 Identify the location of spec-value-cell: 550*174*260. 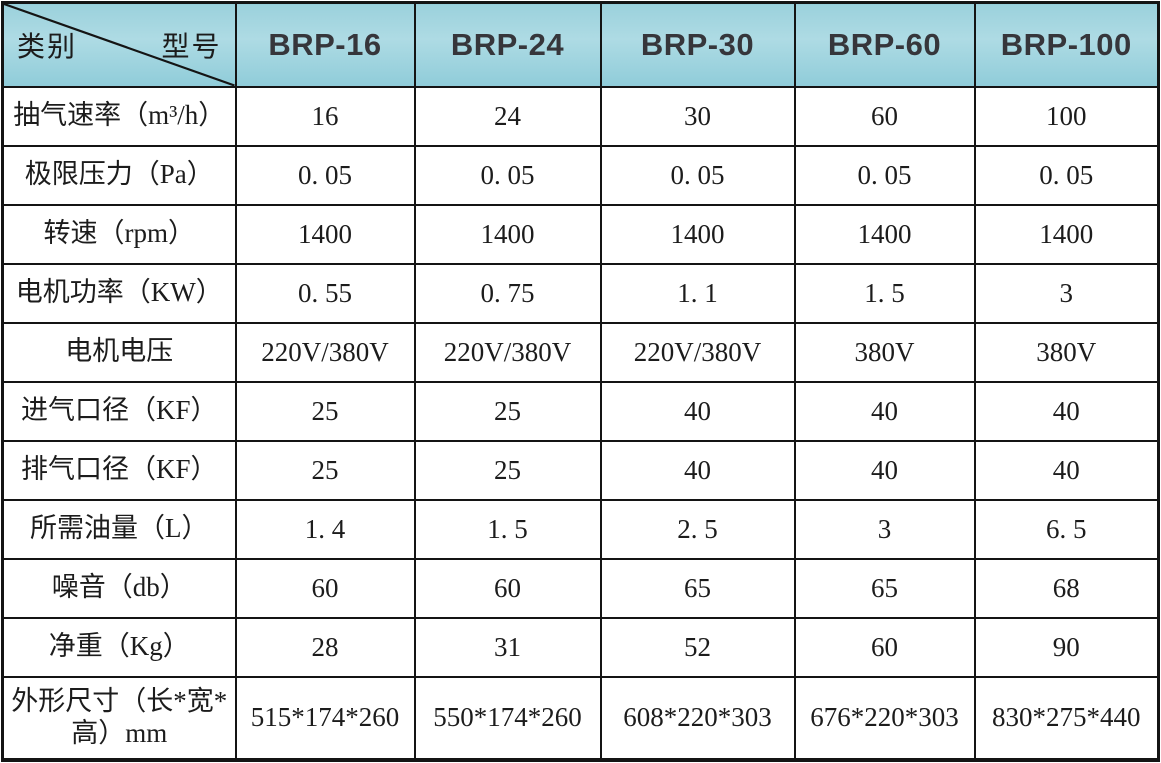
(507, 718).